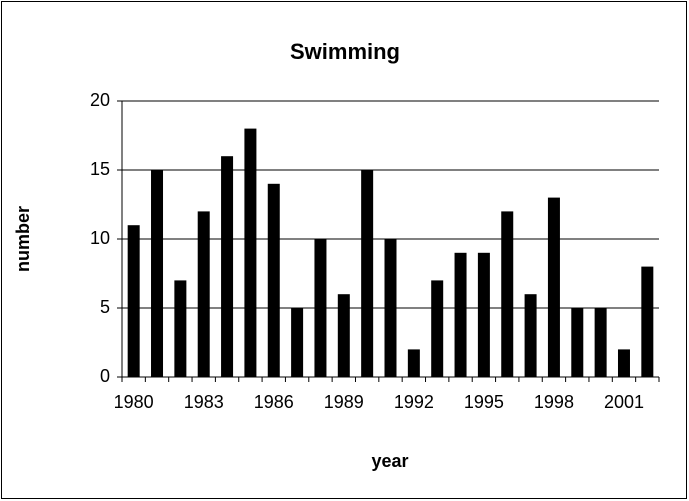 The image size is (689, 501). I want to click on x-tick-label: 1995, so click(484, 402).